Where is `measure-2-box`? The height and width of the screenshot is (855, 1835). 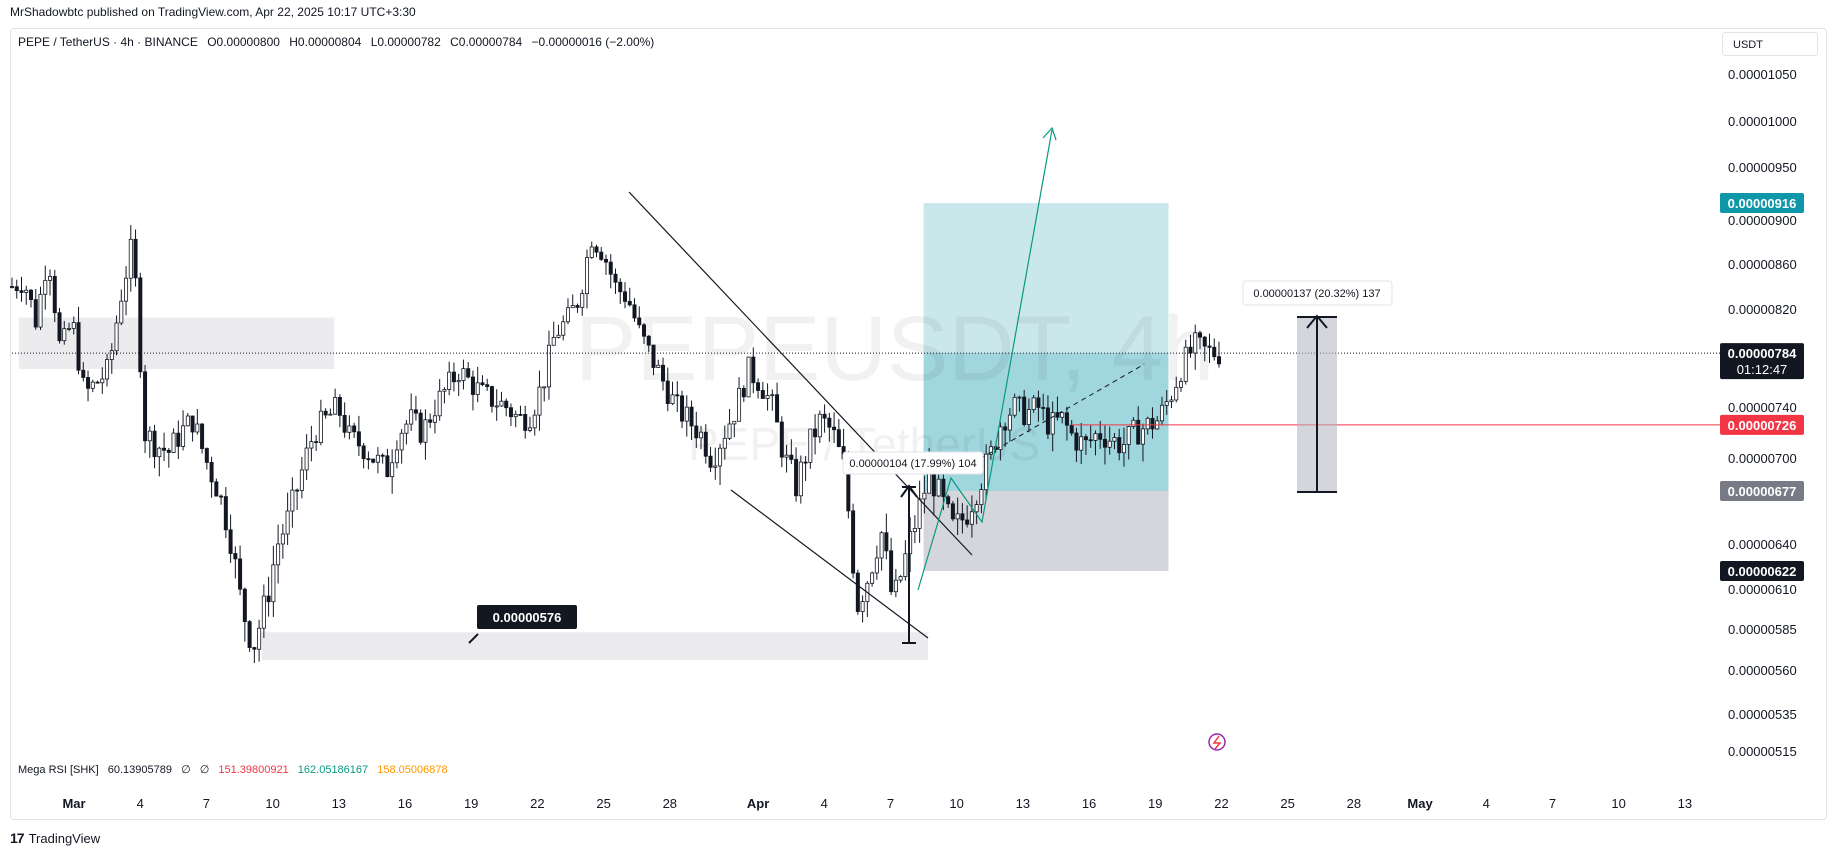
measure-2-box is located at coordinates (1317, 293).